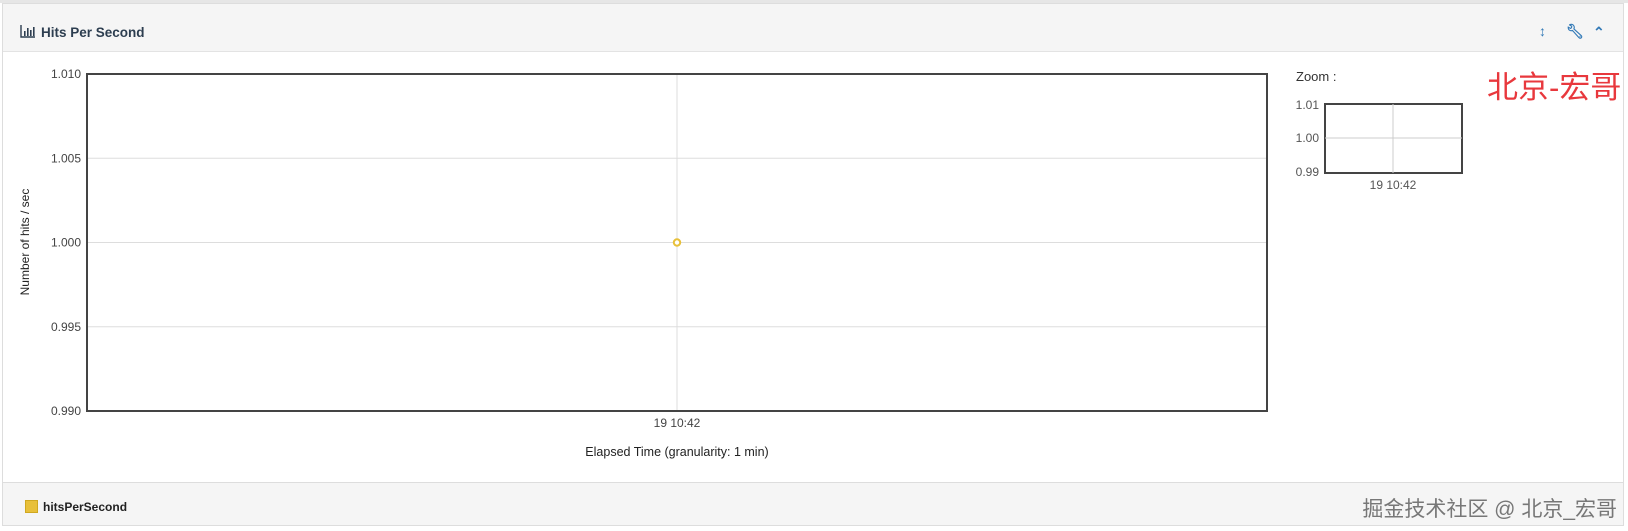 The height and width of the screenshot is (531, 1628). I want to click on legend-label: hitsPerSecond, so click(85, 507).